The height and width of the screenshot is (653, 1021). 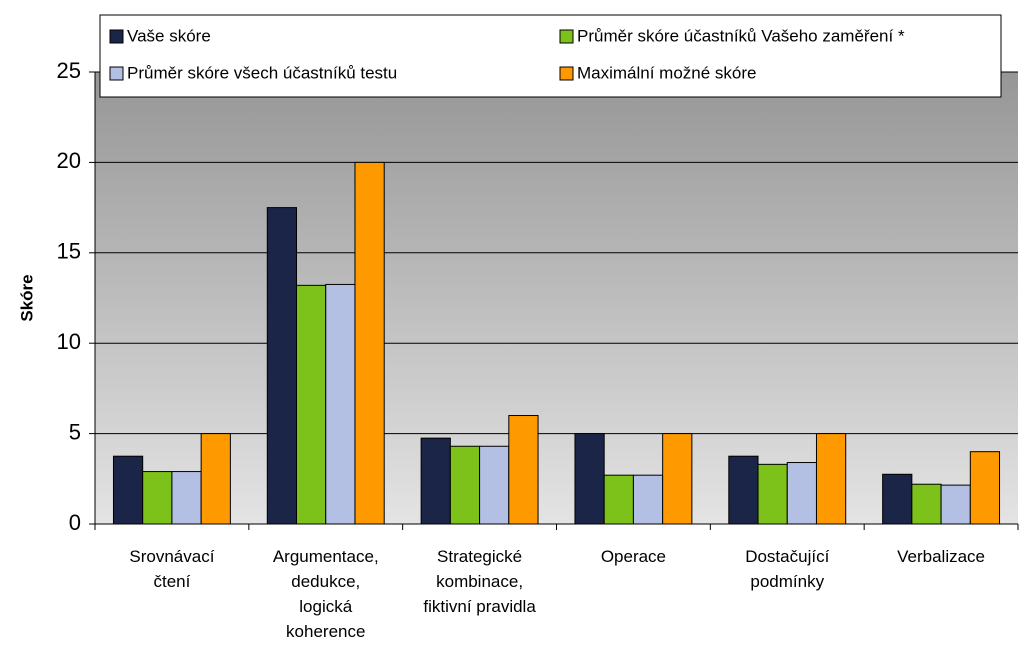 What do you see at coordinates (69, 341) in the screenshot?
I see `y-tick-label: 10` at bounding box center [69, 341].